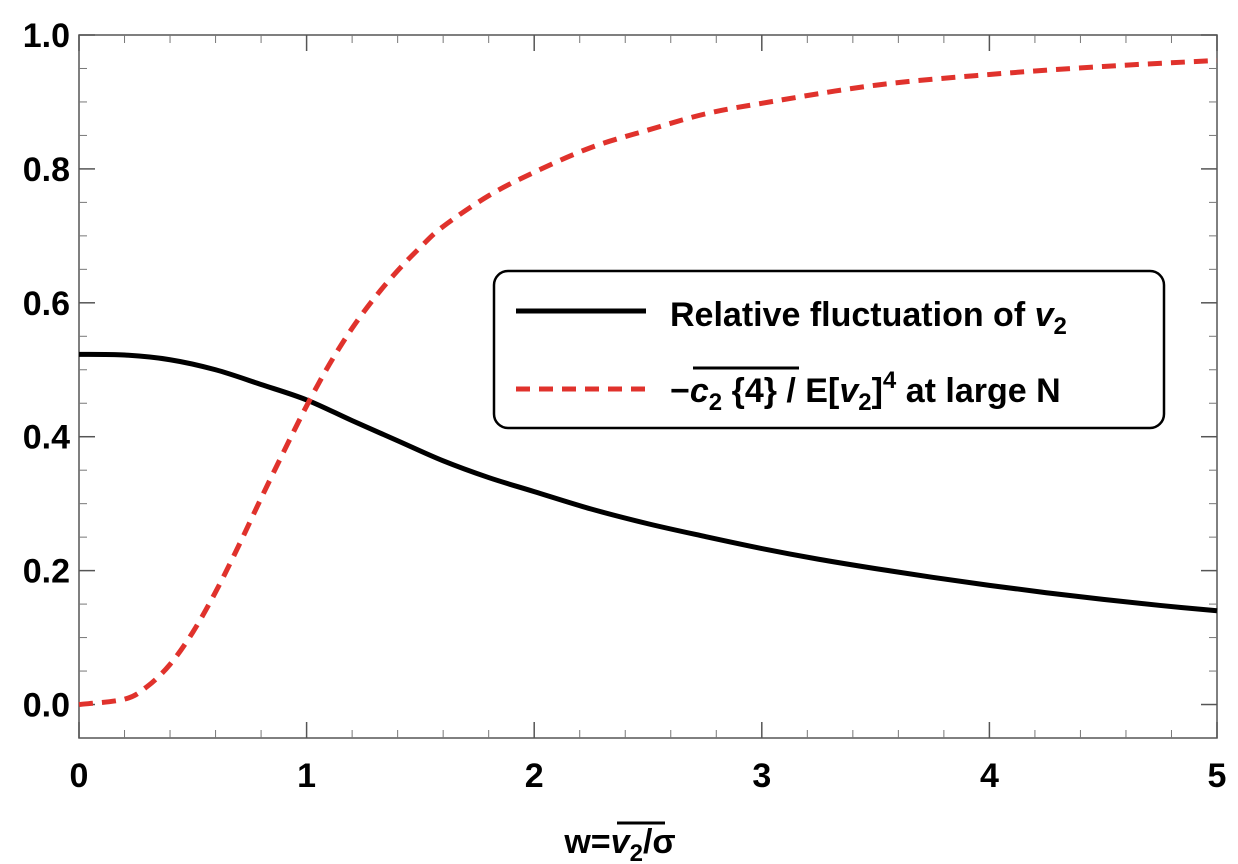  I want to click on y-tick-label: 0.4, so click(46, 438).